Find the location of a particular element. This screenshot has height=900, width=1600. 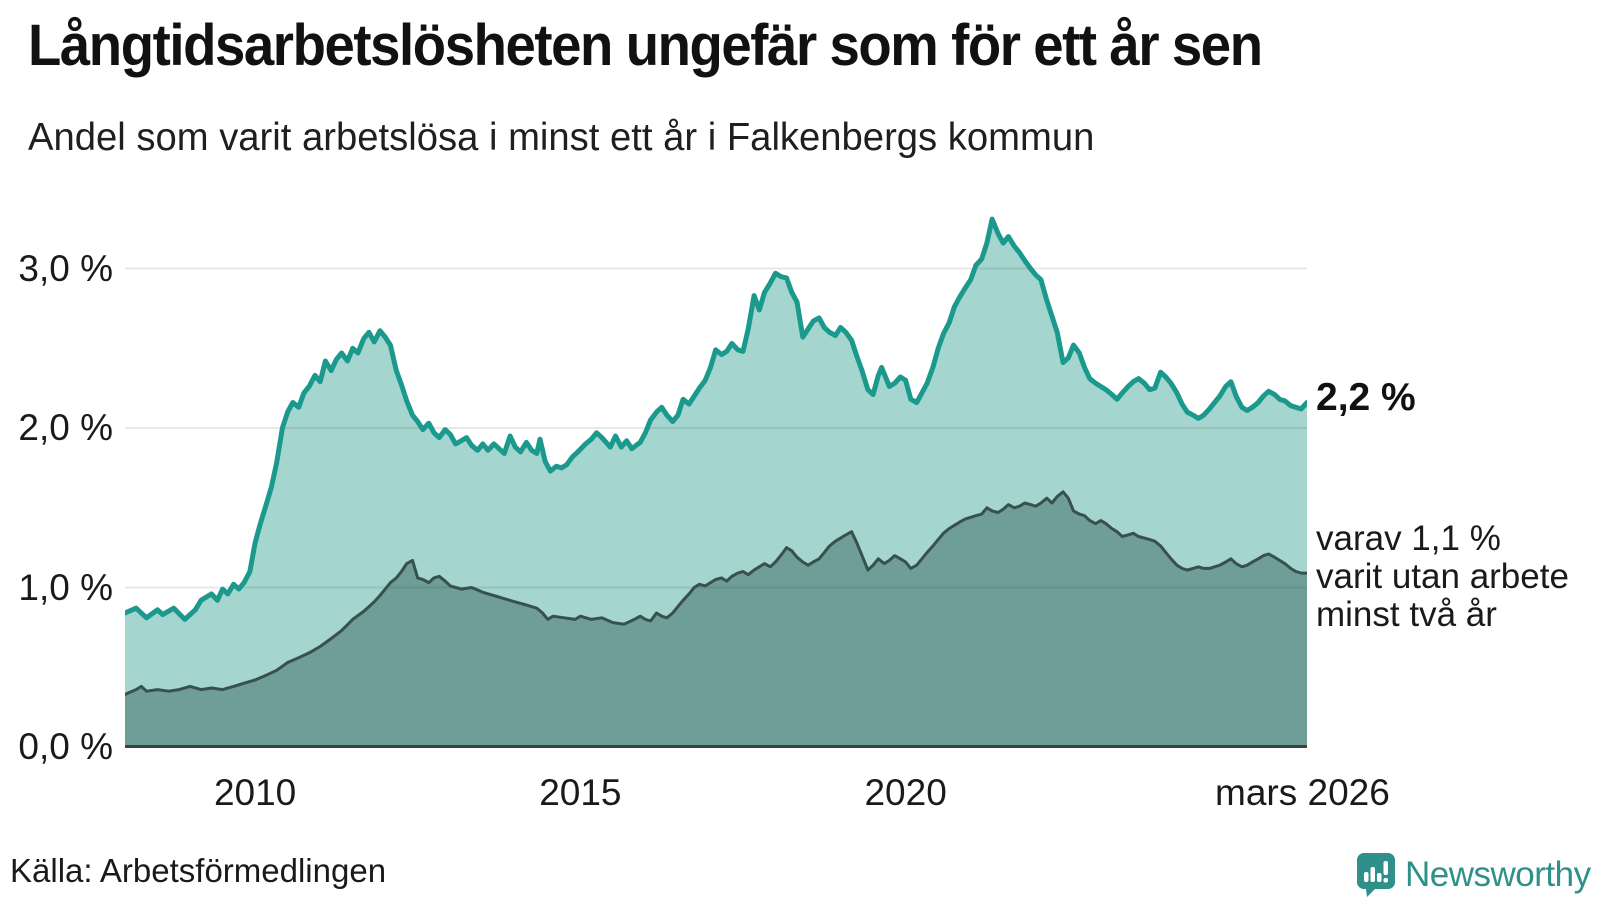

newsworthy-logo-icon is located at coordinates (1376, 875).